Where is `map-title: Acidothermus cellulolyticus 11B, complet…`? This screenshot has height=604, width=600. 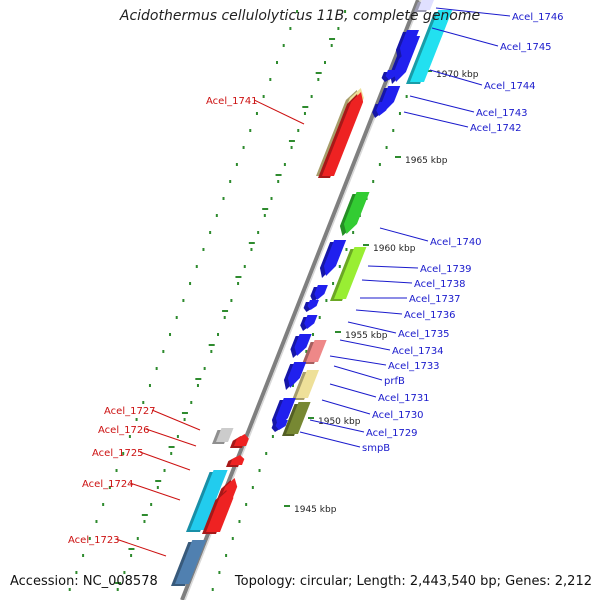 map-title: Acidothermus cellulolyticus 11B, complet… is located at coordinates (300, 16).